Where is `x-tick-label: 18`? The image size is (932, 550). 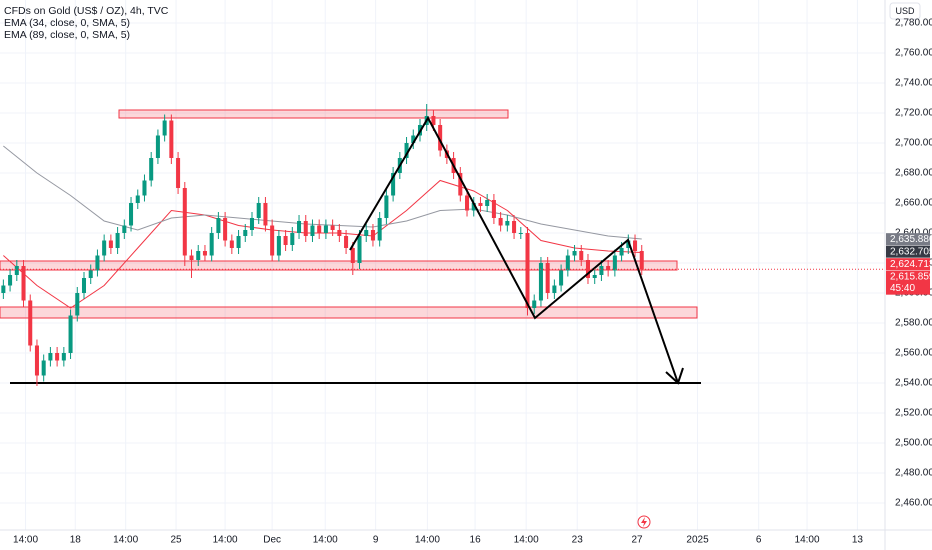 x-tick-label: 18 is located at coordinates (76, 540).